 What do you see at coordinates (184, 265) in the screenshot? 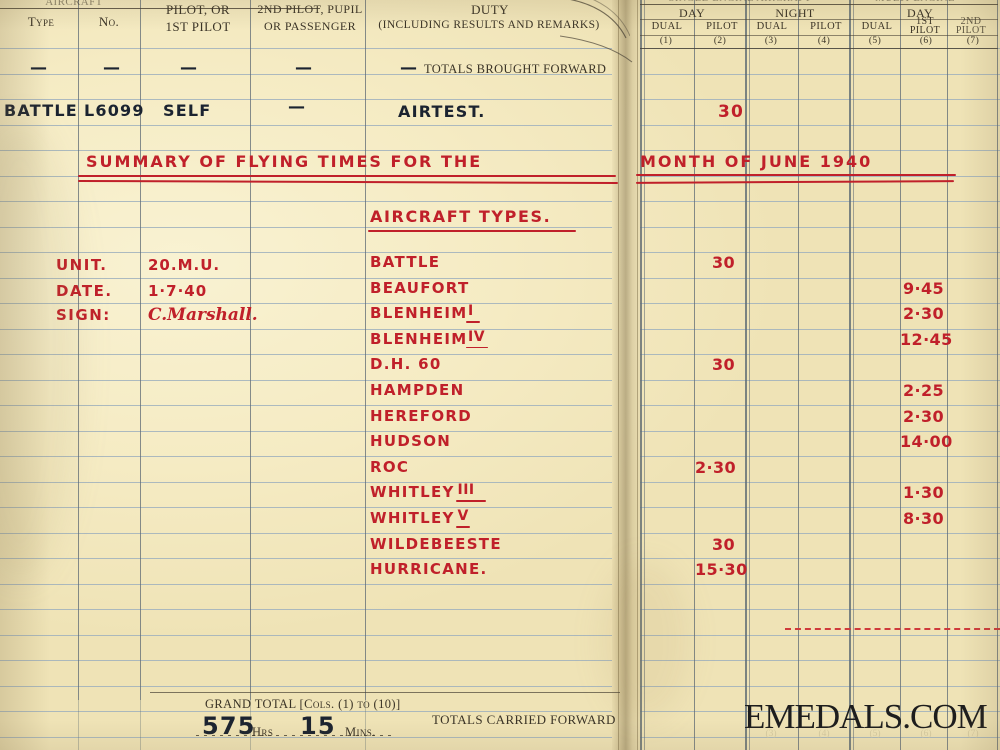
I see `particular-value: 20.M.U.` at bounding box center [184, 265].